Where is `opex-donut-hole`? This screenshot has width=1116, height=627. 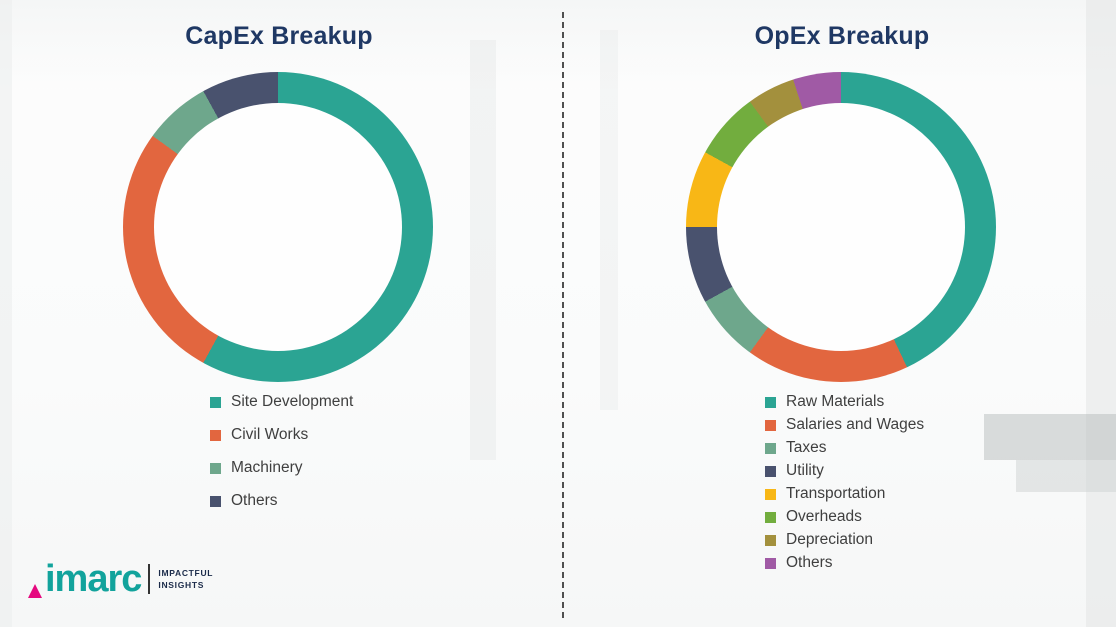 opex-donut-hole is located at coordinates (841, 227).